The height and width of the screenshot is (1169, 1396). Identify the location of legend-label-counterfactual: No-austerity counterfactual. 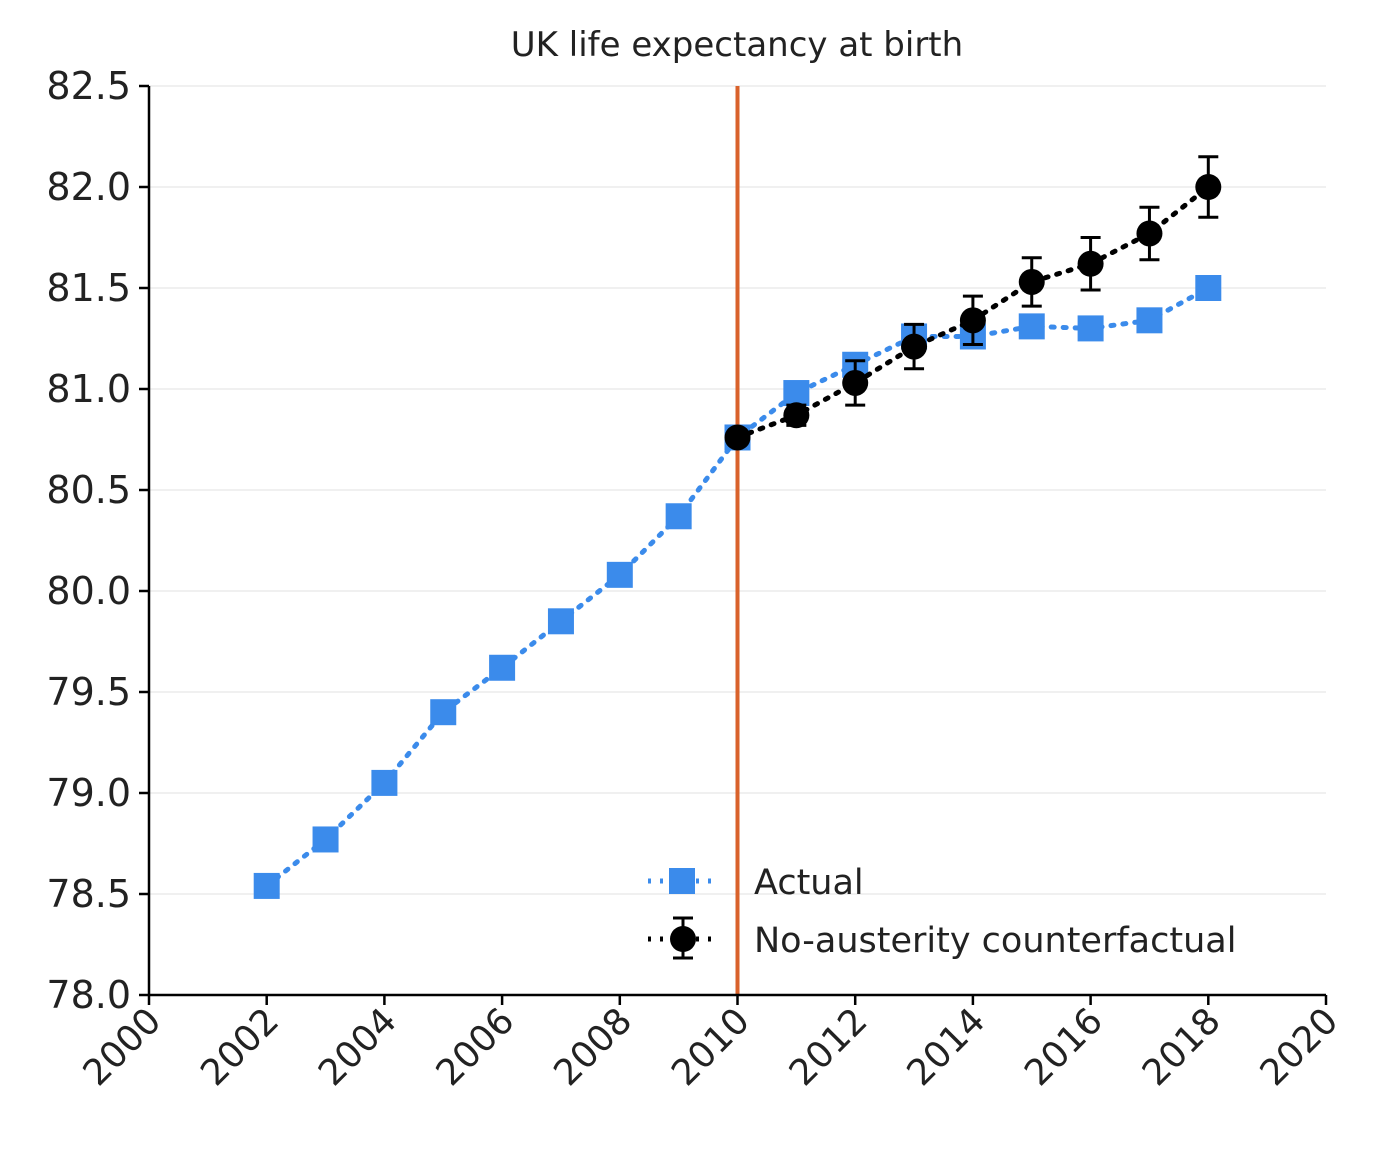
(995, 941).